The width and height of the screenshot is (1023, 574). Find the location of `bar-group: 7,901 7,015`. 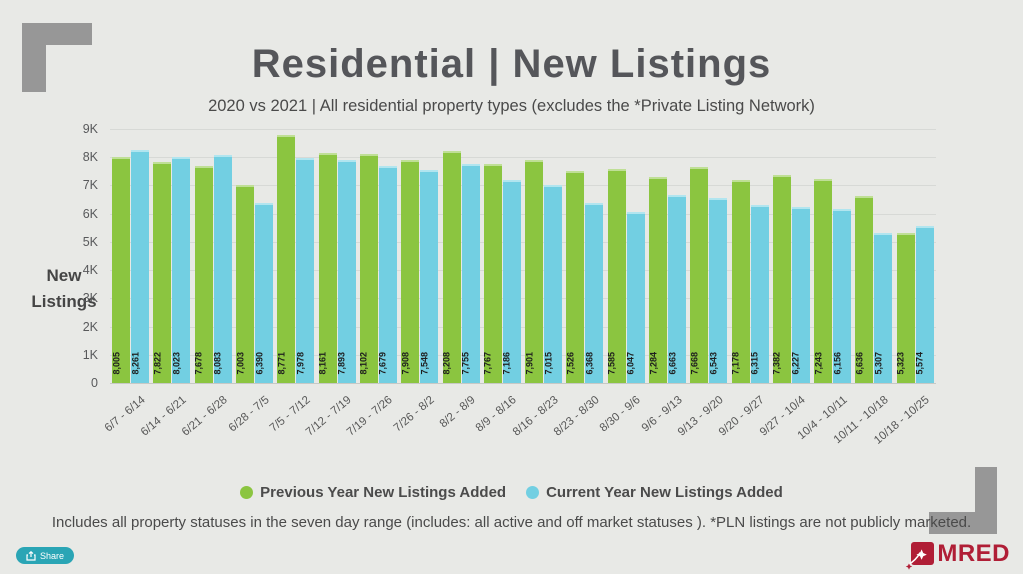

bar-group: 7,901 7,015 is located at coordinates (543, 256).